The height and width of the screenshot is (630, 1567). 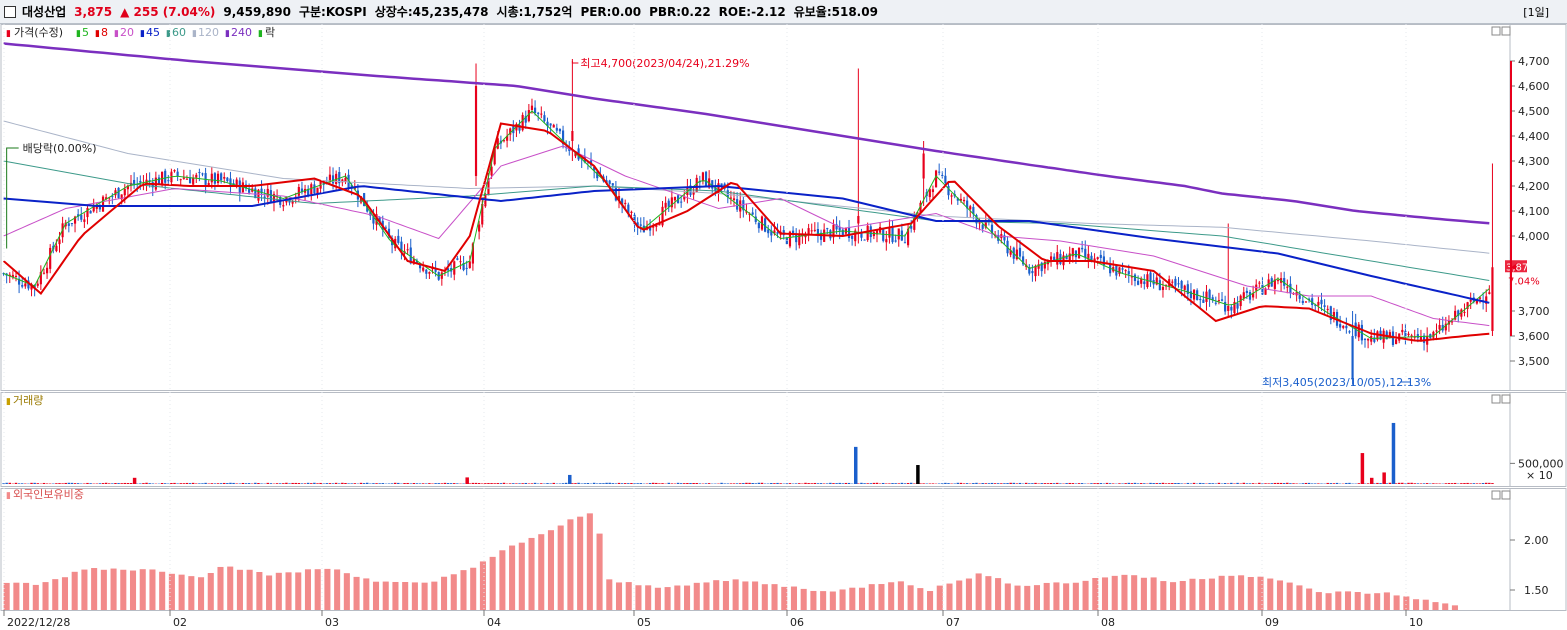 What do you see at coordinates (1534, 111) in the screenshot?
I see `y-tick-label: 4,500` at bounding box center [1534, 111].